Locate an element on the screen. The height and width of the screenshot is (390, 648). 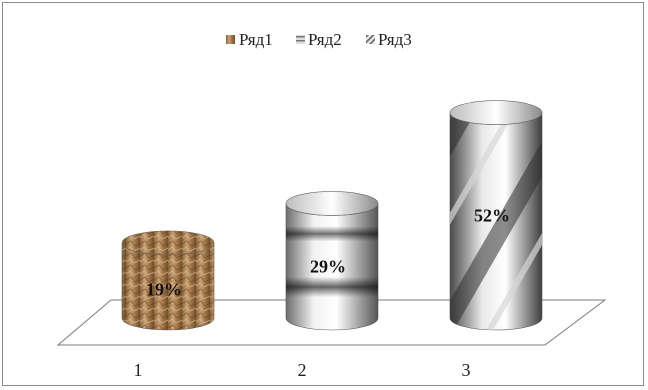
bar-1: 19% is located at coordinates (168, 280).